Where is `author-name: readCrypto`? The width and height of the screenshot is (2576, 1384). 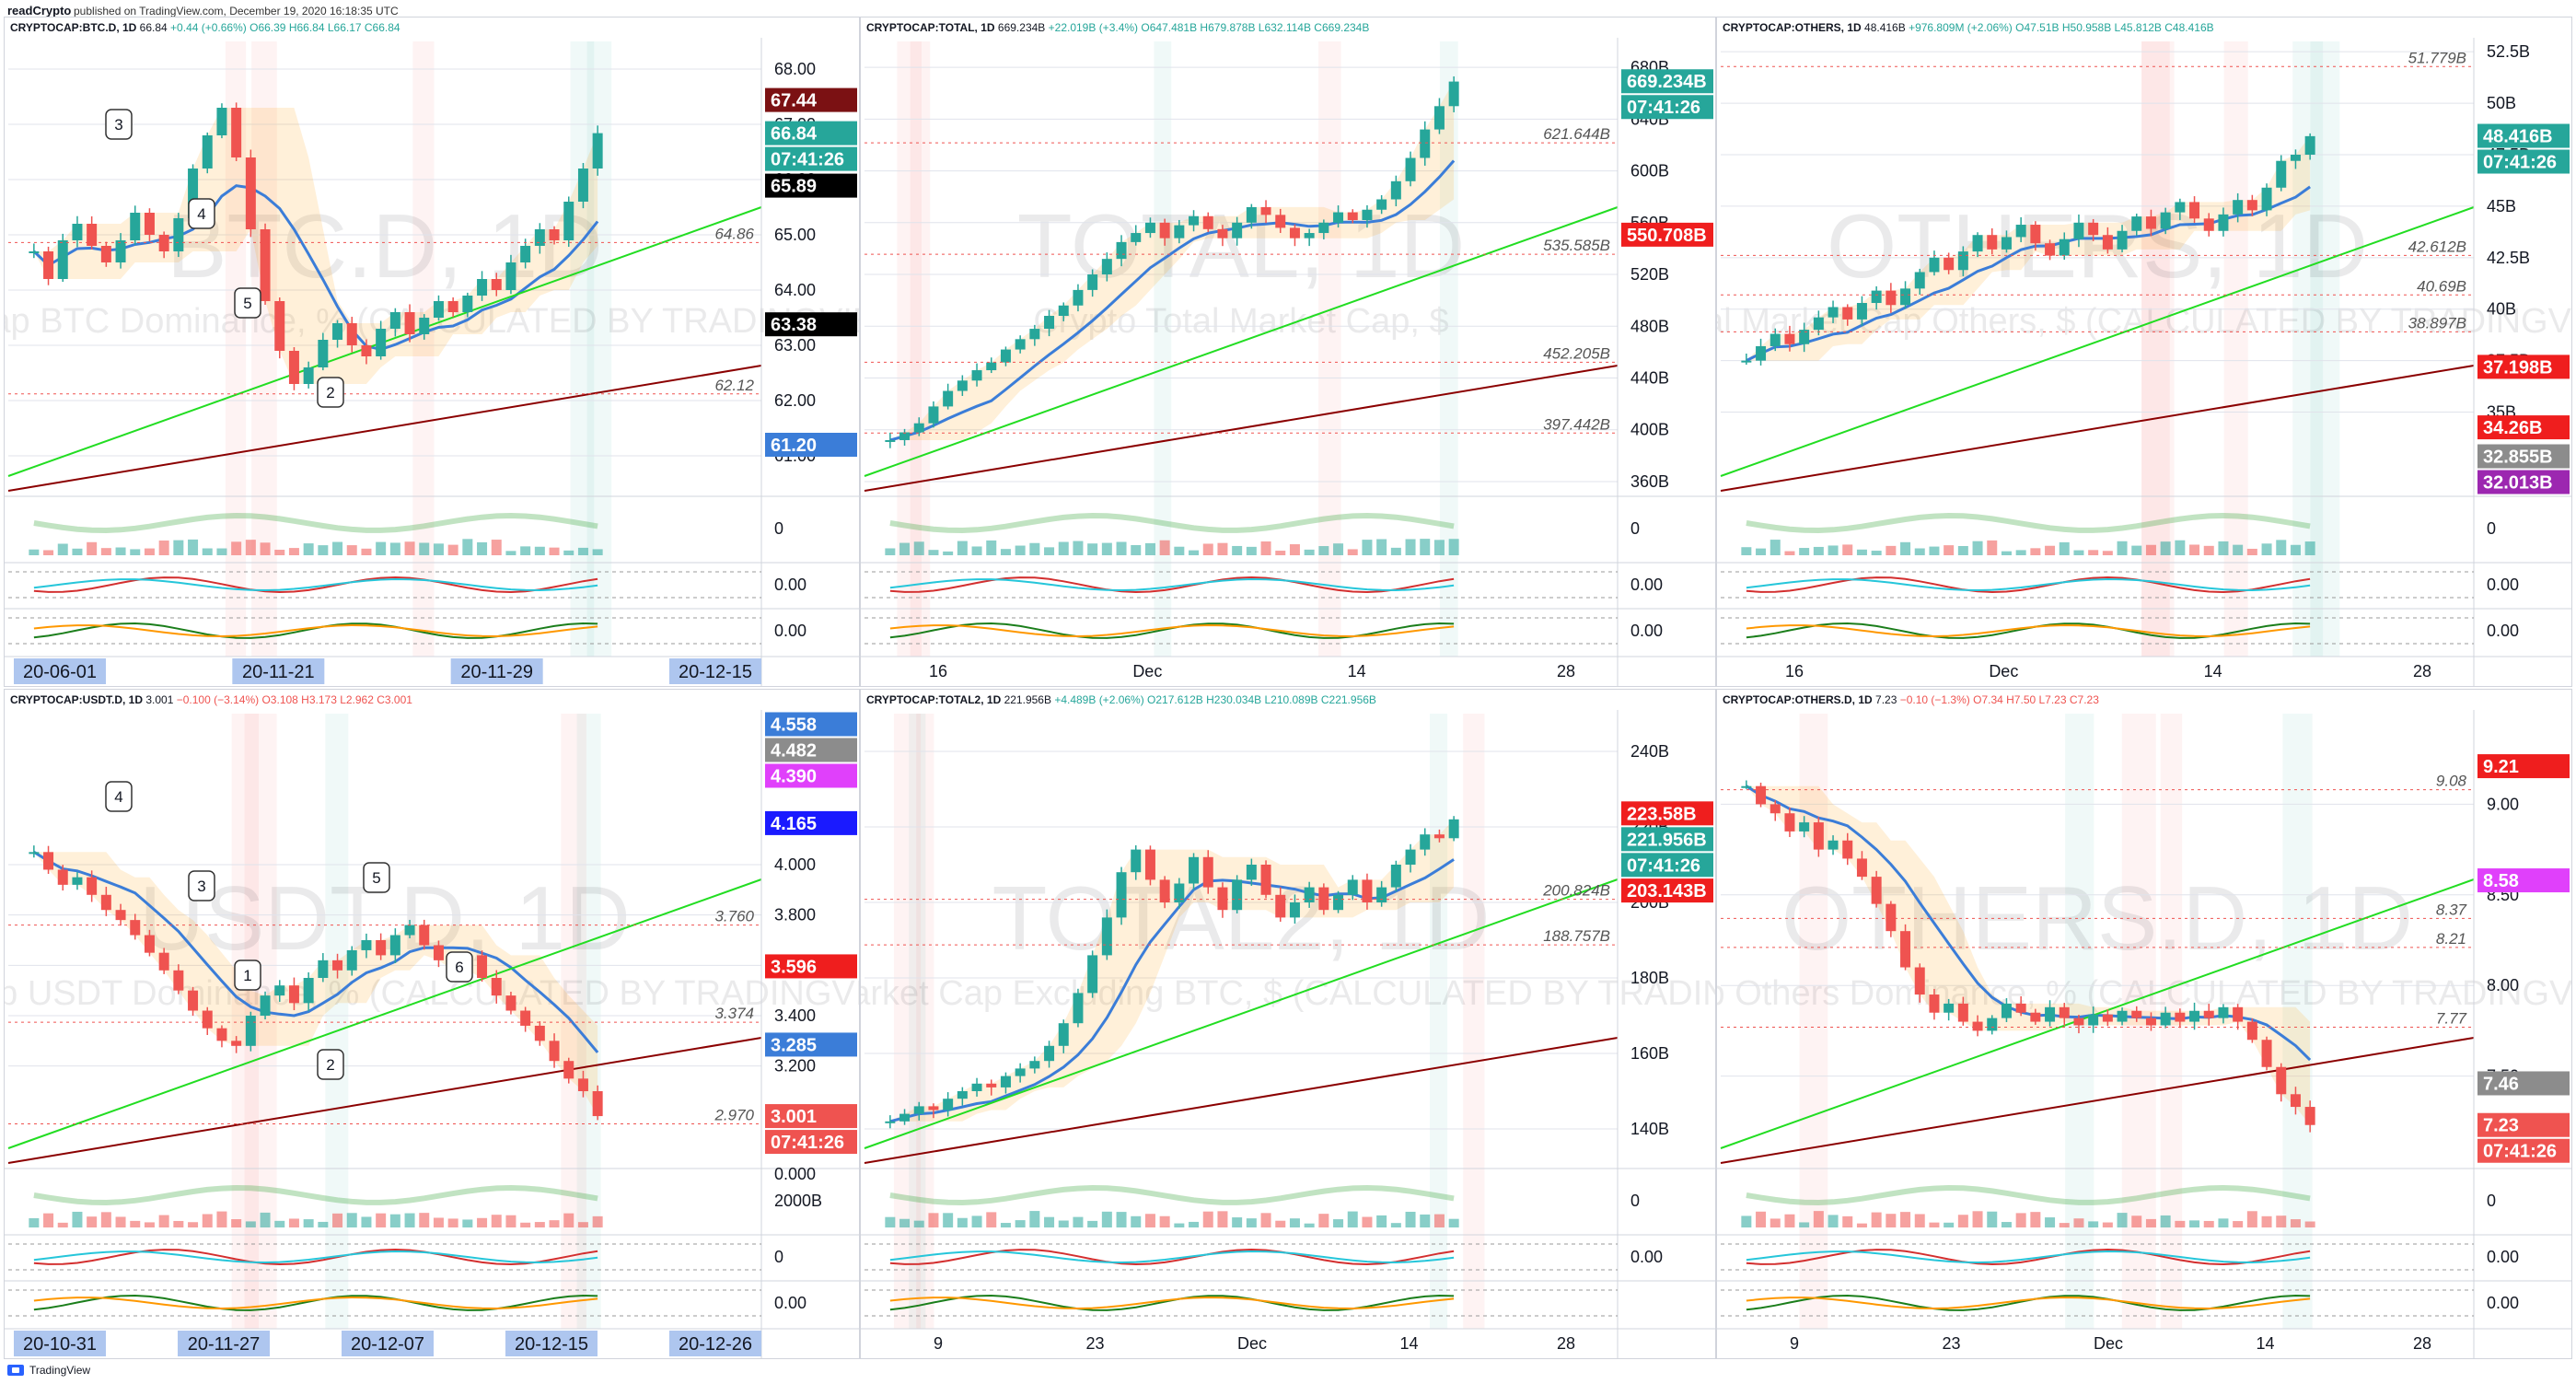 author-name: readCrypto is located at coordinates (39, 11).